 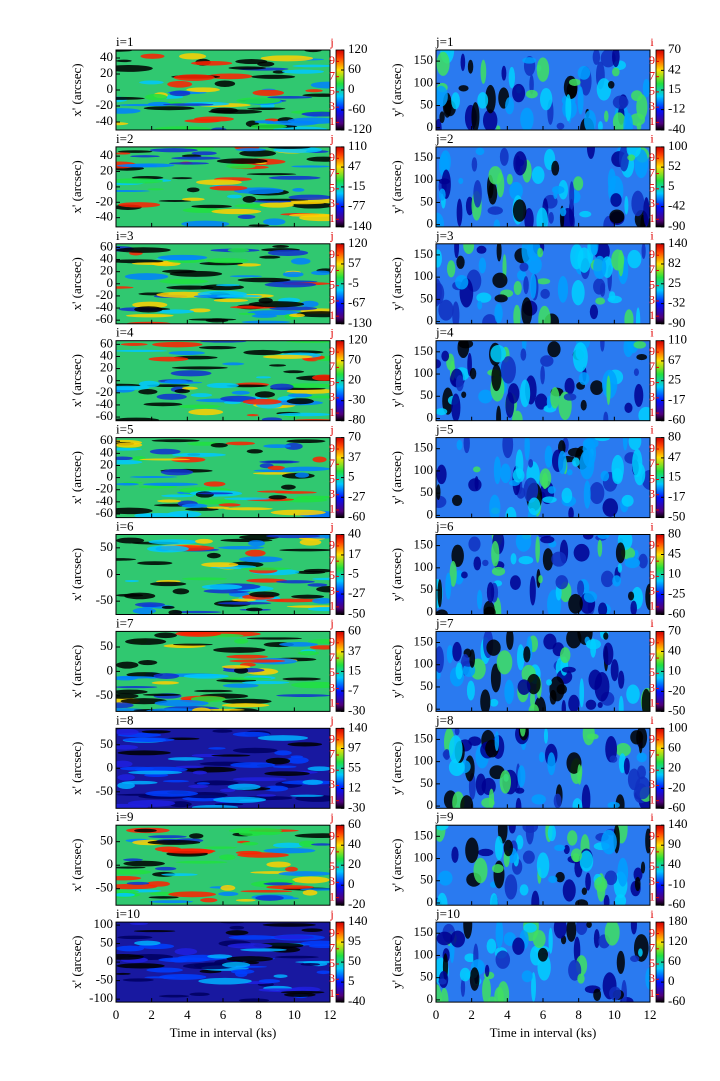 What do you see at coordinates (674, 843) in the screenshot?
I see `colorbar-tick-label: 90` at bounding box center [674, 843].